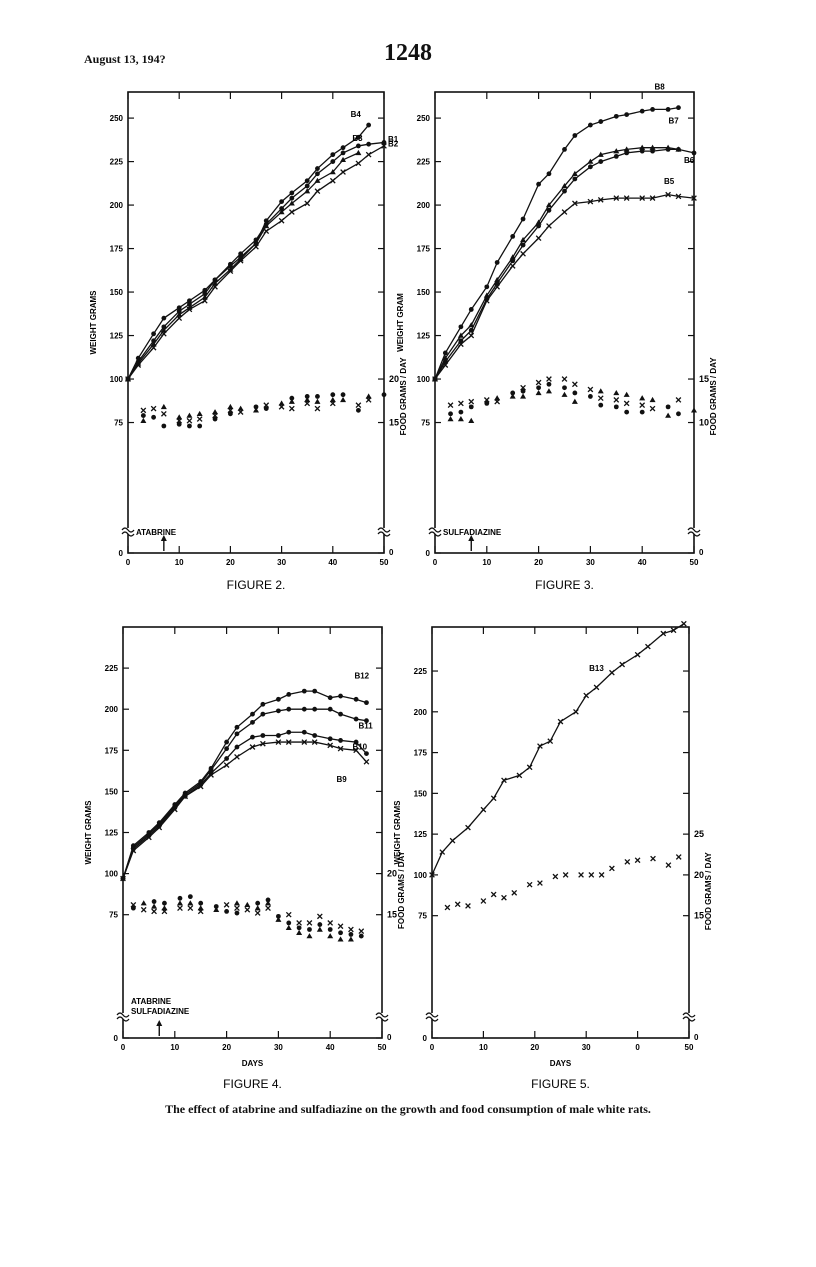 This screenshot has width=816, height=1267. Describe the element at coordinates (117, 292) in the screenshot. I see `y-tick-label: 150` at that location.